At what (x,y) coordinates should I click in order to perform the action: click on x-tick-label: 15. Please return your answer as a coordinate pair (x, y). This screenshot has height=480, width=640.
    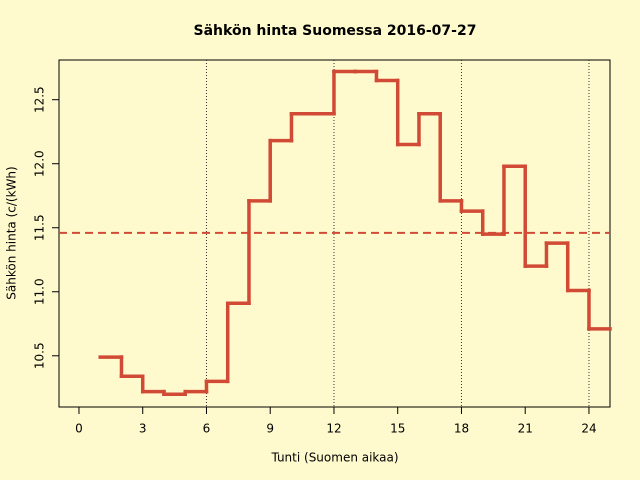
    Looking at the image, I should click on (397, 429).